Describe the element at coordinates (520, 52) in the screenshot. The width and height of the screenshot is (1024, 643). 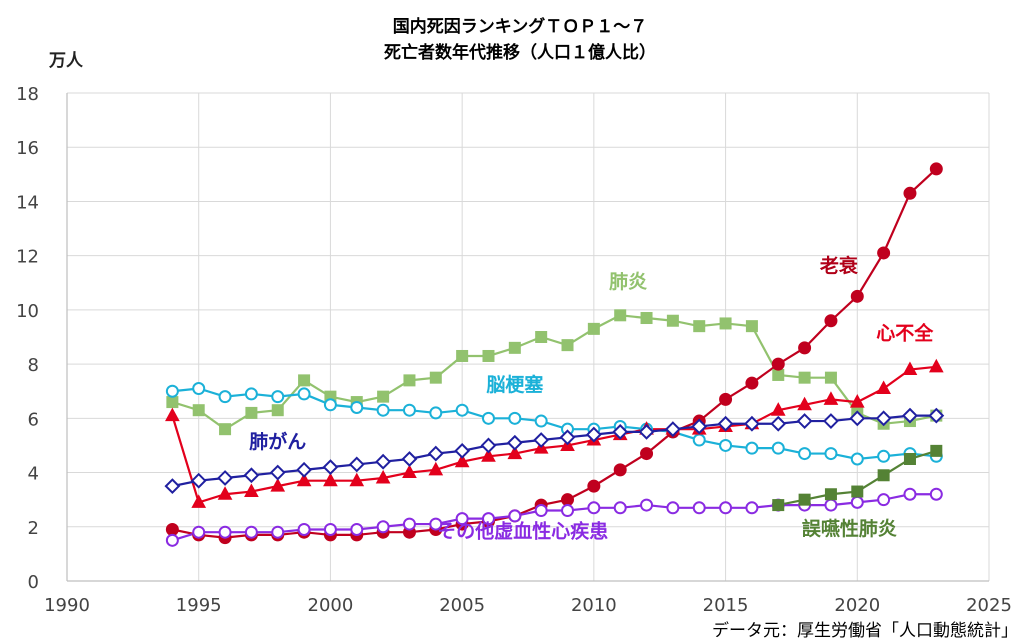
I see `chart-title-line-2: 死亡者数年代推移（人口１億人比）` at that location.